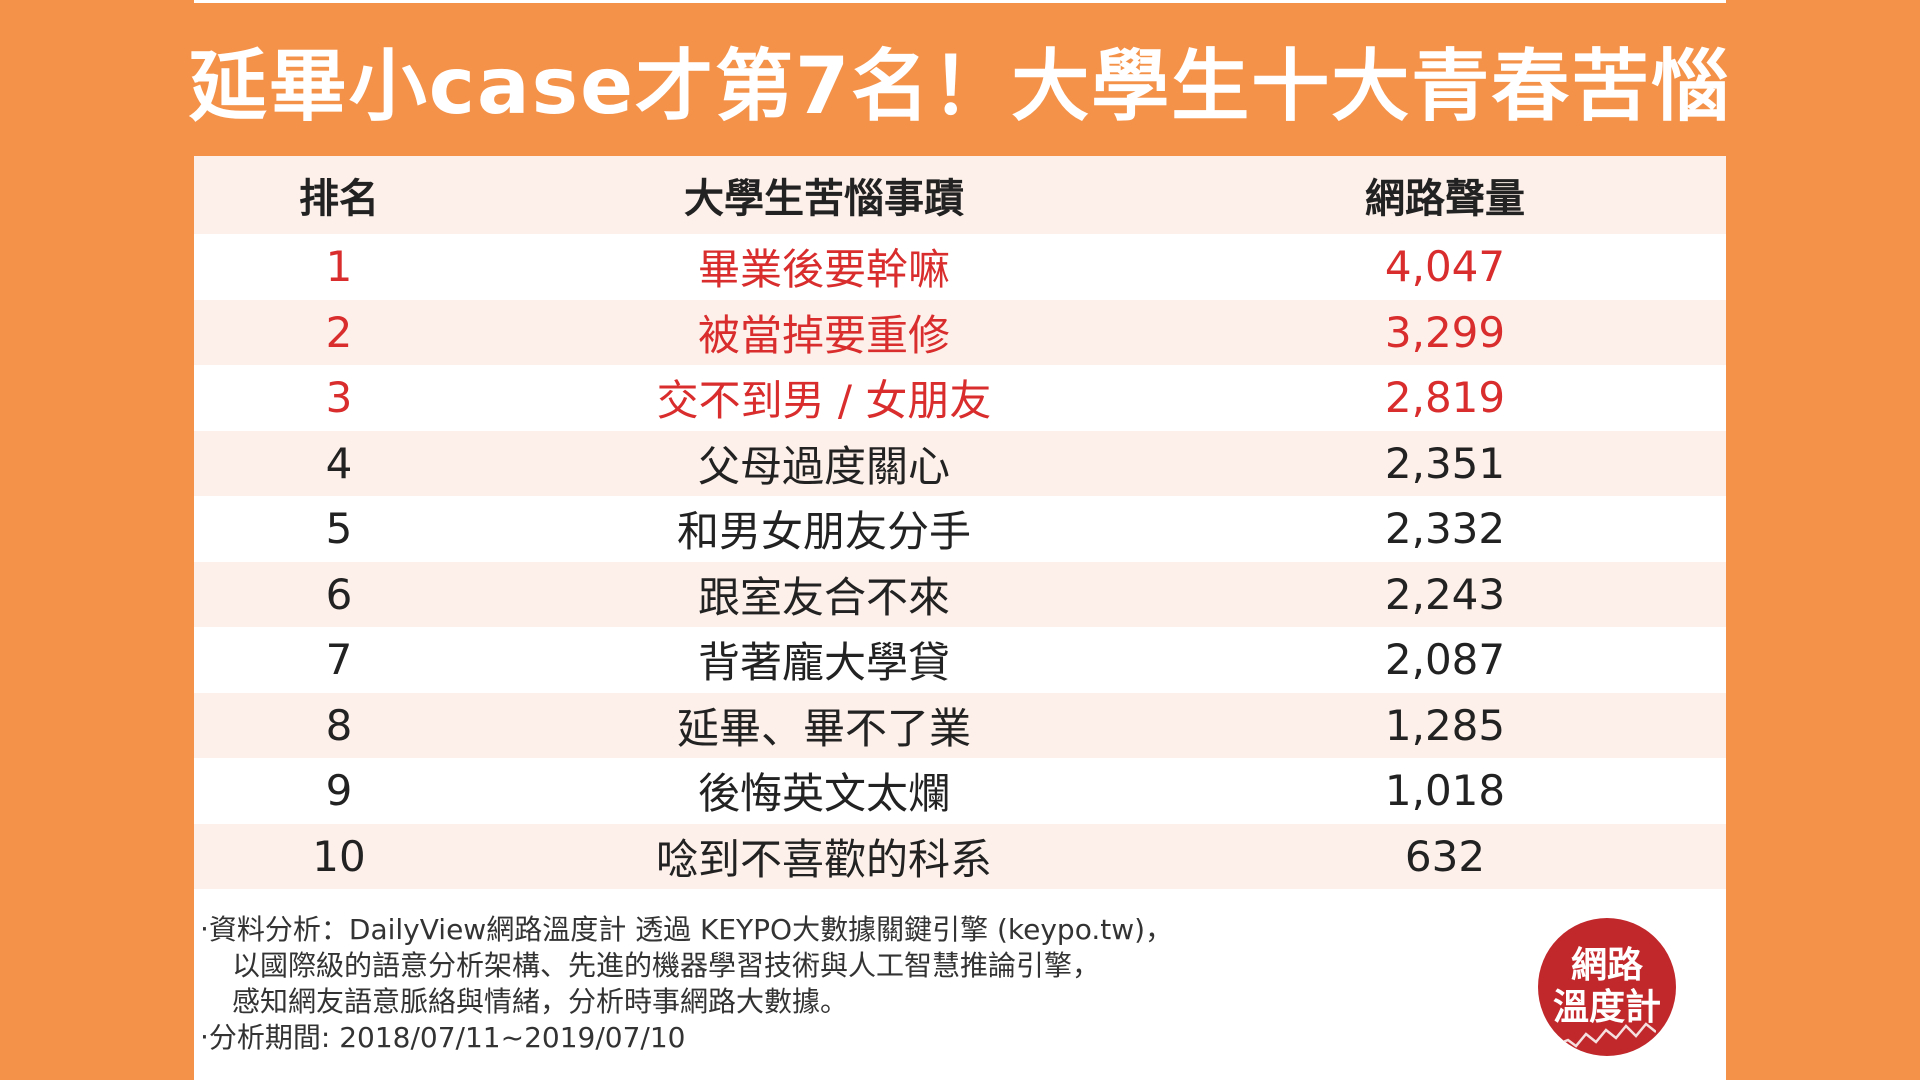 This screenshot has width=1920, height=1080. Describe the element at coordinates (339, 463) in the screenshot. I see `rank-cell: 4` at that location.